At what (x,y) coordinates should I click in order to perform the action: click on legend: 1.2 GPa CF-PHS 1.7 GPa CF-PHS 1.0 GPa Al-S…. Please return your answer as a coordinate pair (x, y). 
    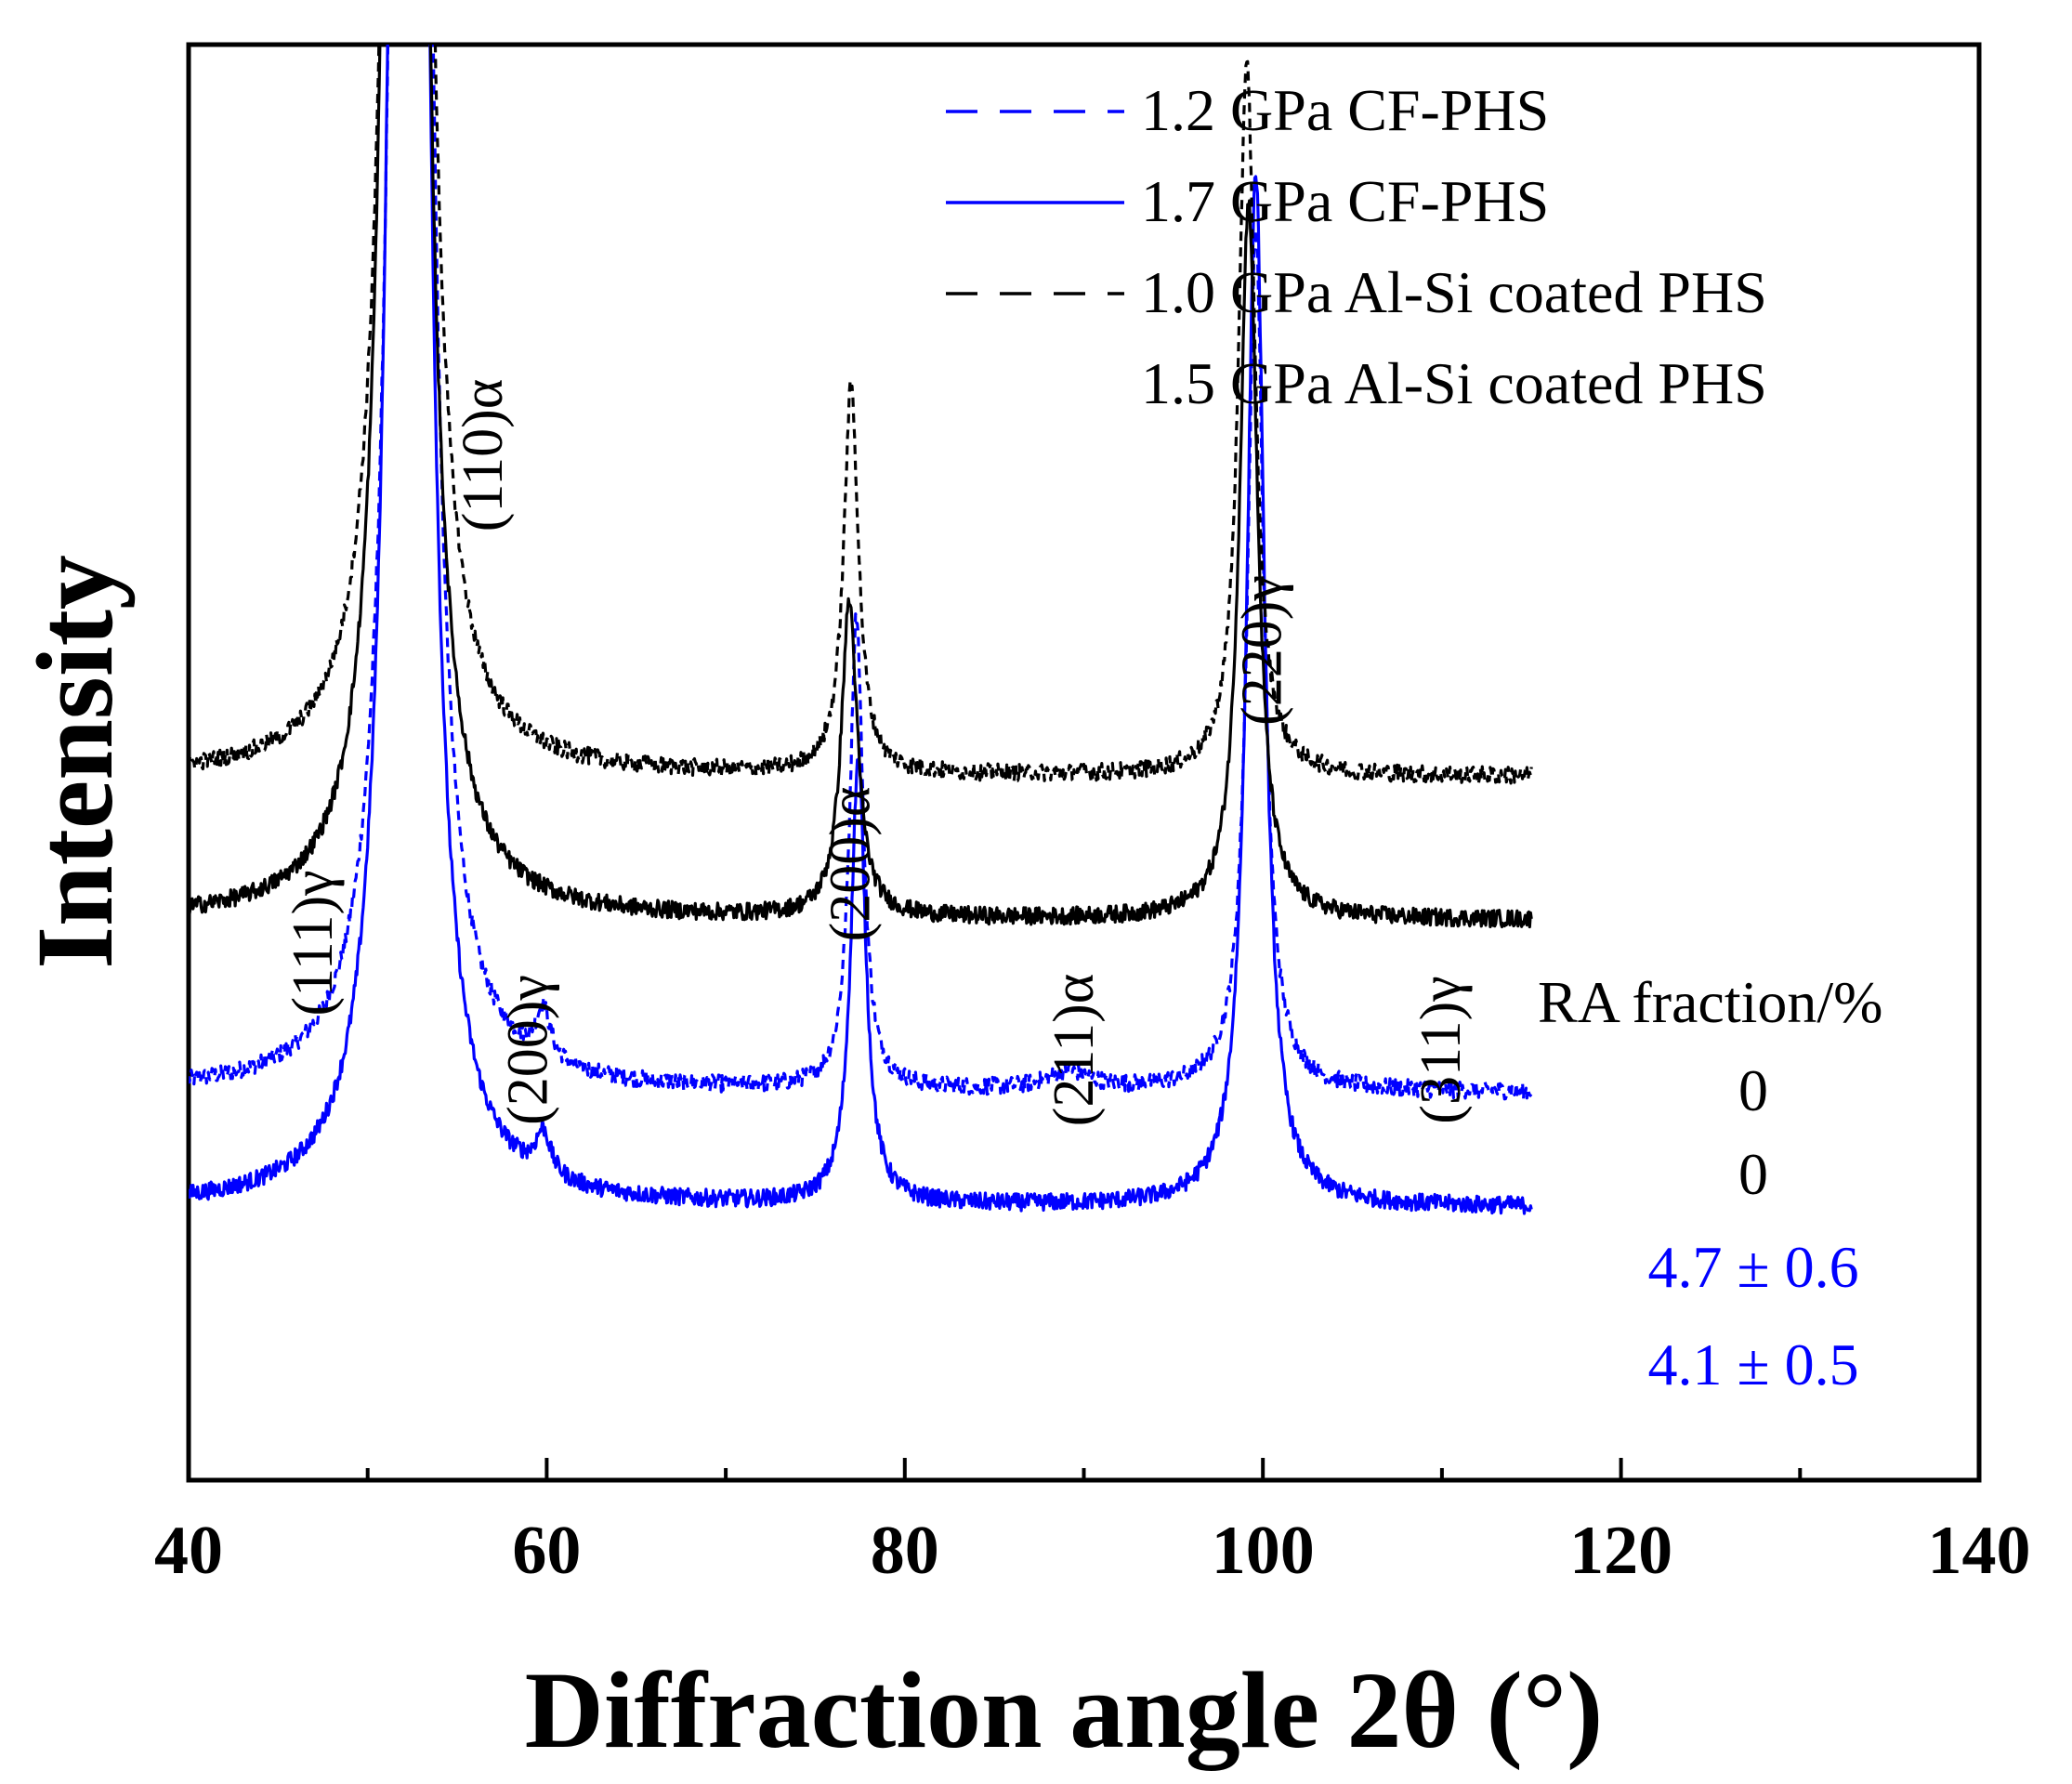
    Looking at the image, I should click on (1356, 246).